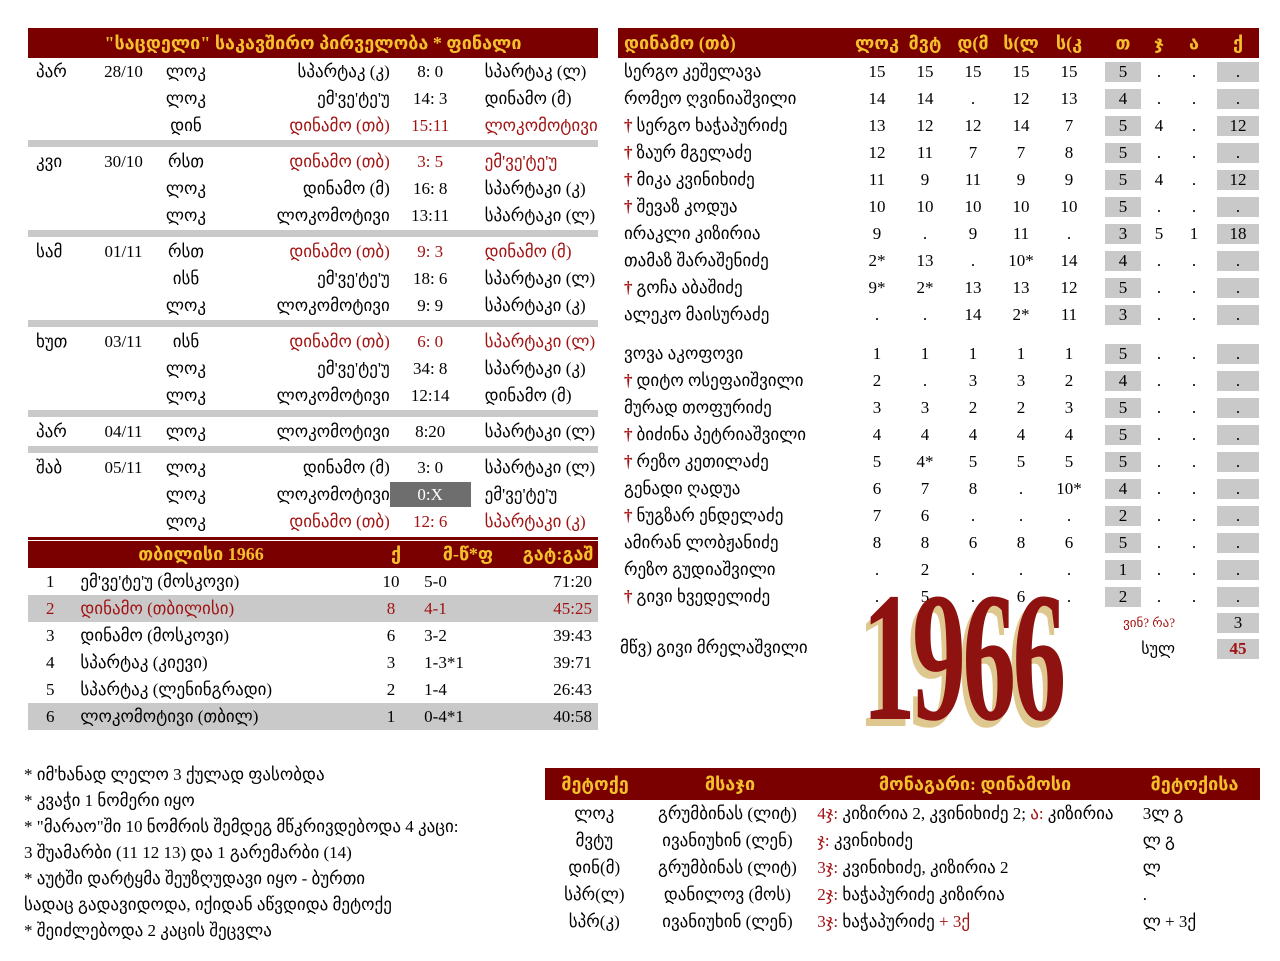  Describe the element at coordinates (971, 922) in the screenshot. I see `legend-scorers: 3ჯ: ხაჭაპურიძე + 3ქ` at that location.